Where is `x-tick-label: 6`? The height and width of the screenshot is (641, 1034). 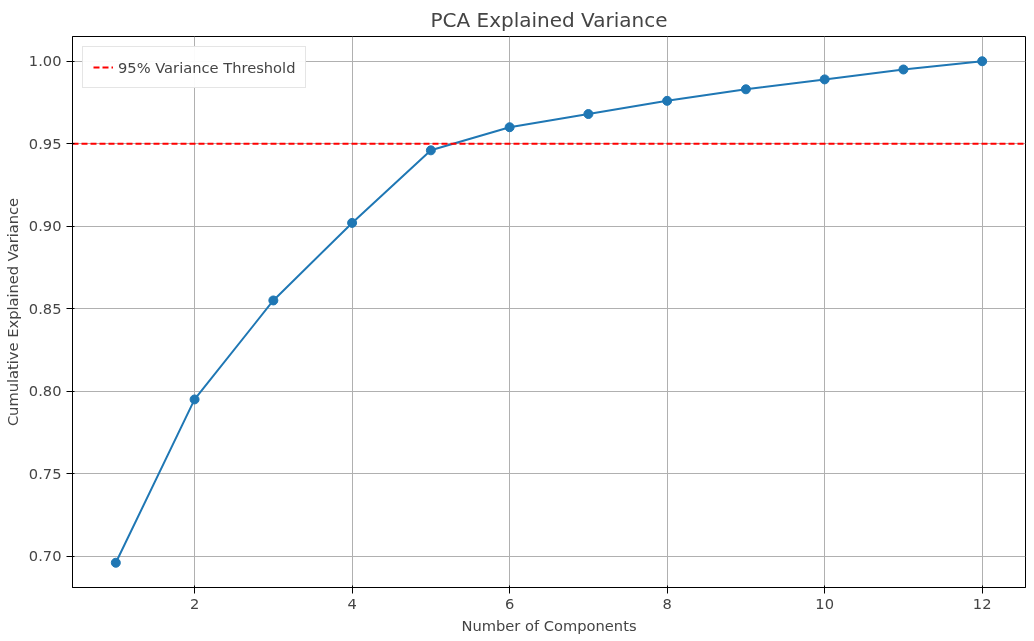 x-tick-label: 6 is located at coordinates (509, 603).